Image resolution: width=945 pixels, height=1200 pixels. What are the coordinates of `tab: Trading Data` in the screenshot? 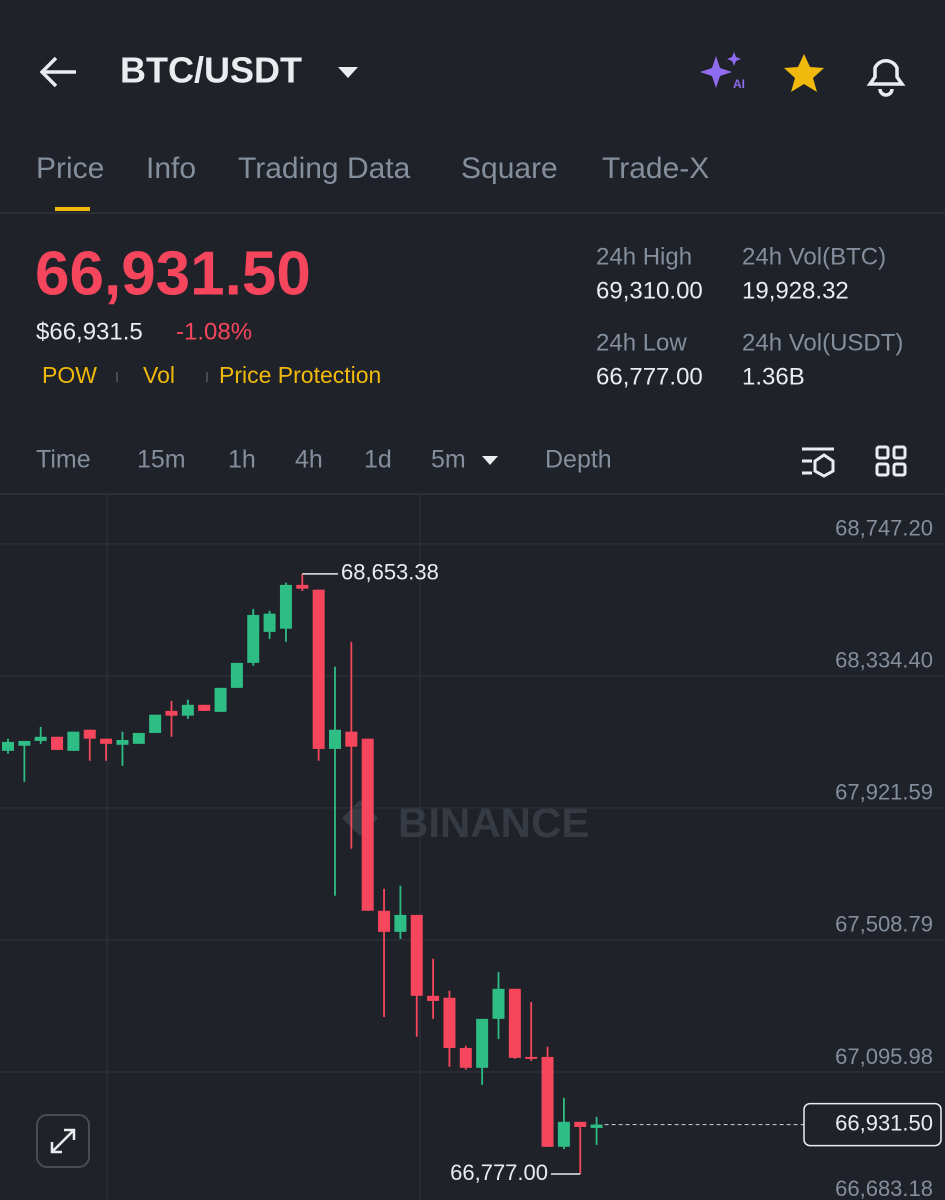 It's located at (324, 168).